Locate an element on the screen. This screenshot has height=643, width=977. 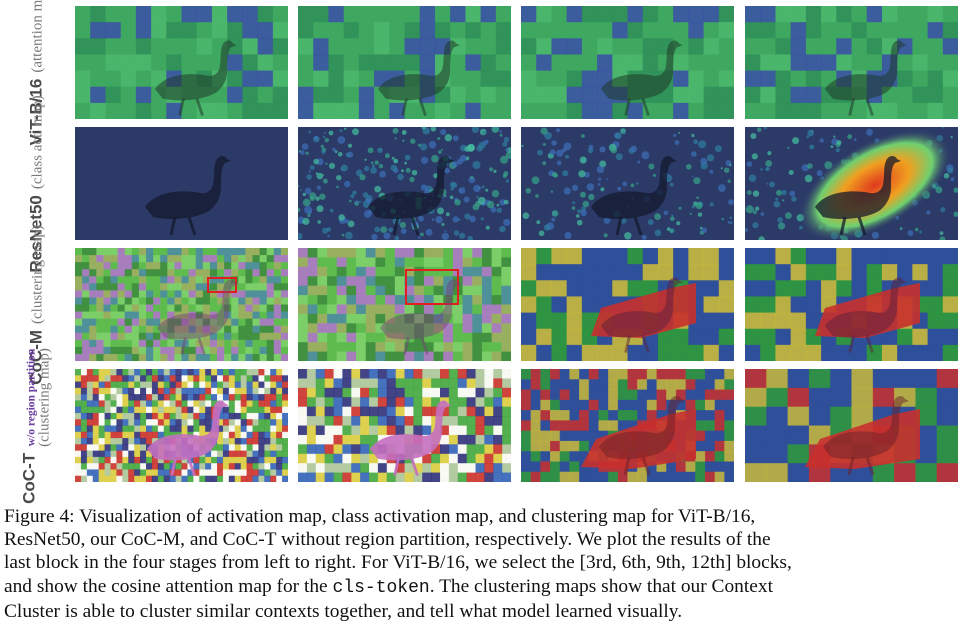
tile-r2-c3 is located at coordinates (627, 183).